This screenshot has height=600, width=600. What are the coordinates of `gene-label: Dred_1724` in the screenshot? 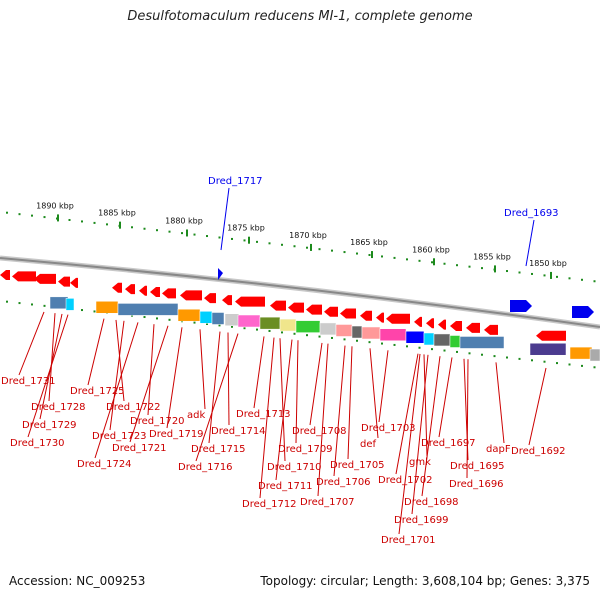 It's located at (104, 464).